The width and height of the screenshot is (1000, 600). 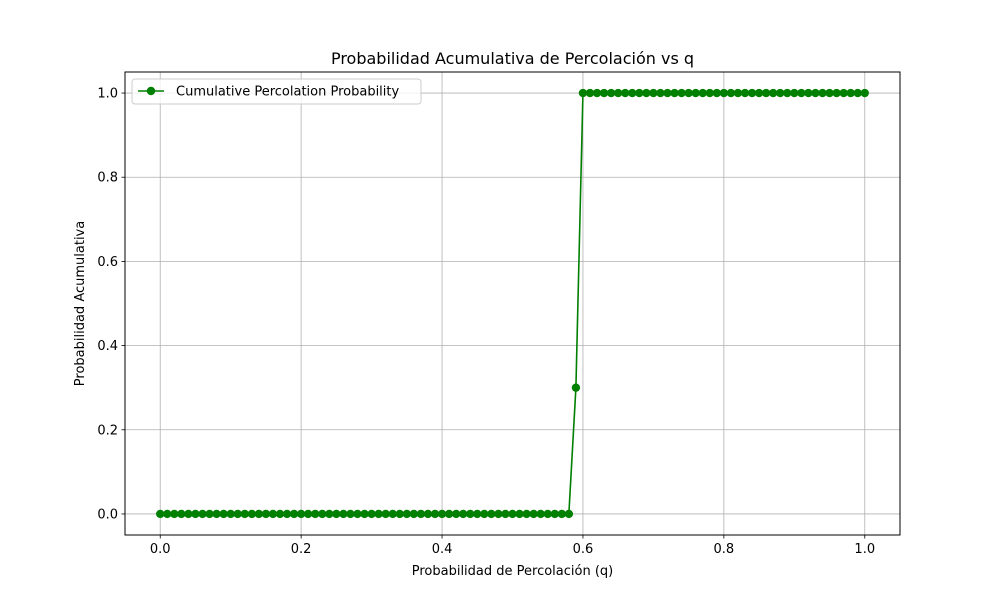 What do you see at coordinates (151, 91) in the screenshot?
I see `legend-marker-swatch` at bounding box center [151, 91].